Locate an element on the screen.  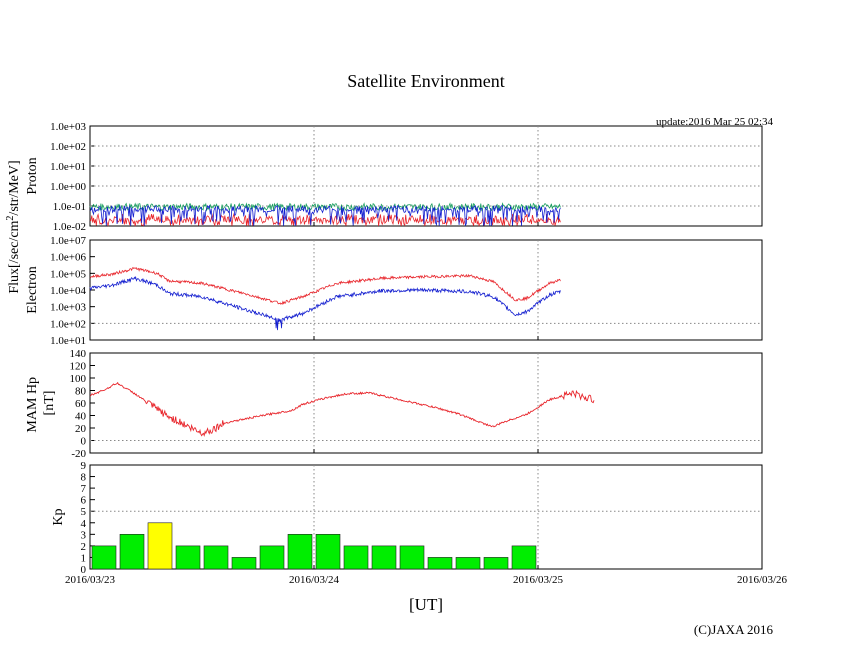
proton-tick-label: 1.0e-01 is located at coordinates (69, 207).